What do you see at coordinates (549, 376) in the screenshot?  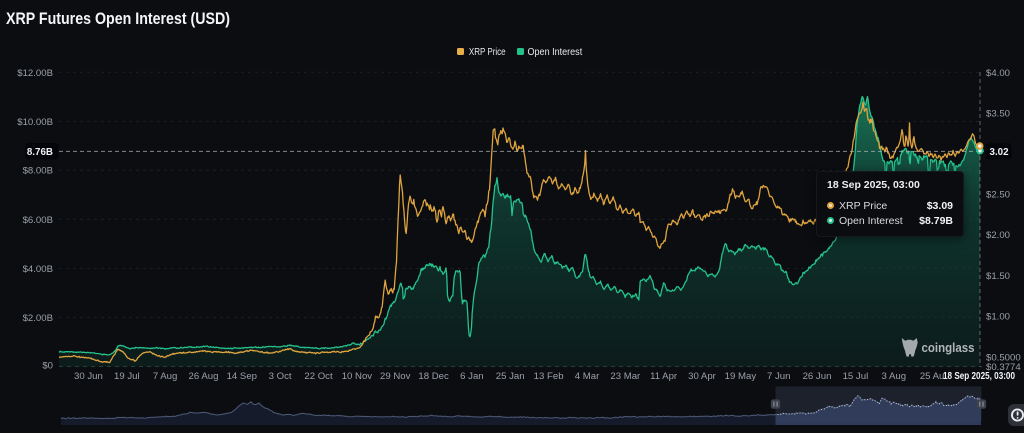 I see `svg-text: 13 Feb` at bounding box center [549, 376].